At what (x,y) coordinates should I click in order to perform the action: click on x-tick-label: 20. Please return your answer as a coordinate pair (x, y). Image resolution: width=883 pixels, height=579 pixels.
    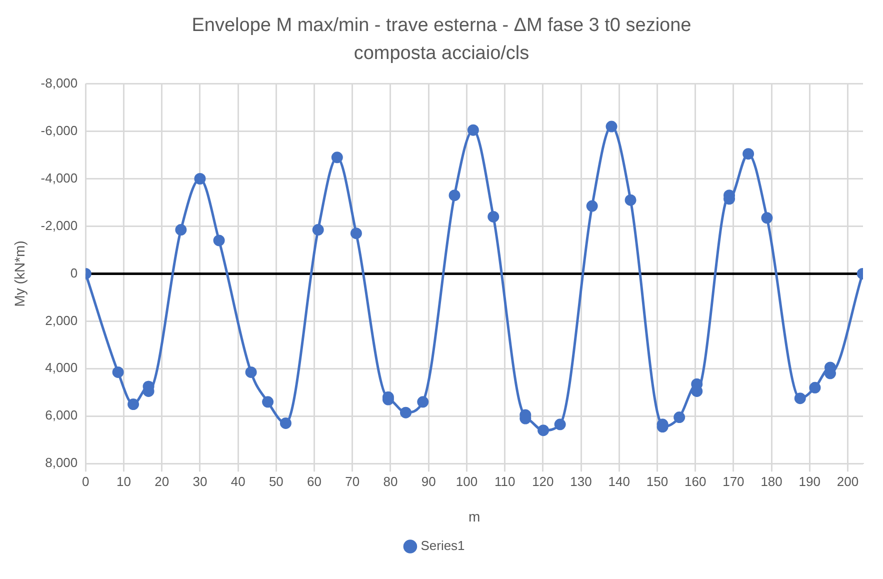
    Looking at the image, I should click on (162, 481).